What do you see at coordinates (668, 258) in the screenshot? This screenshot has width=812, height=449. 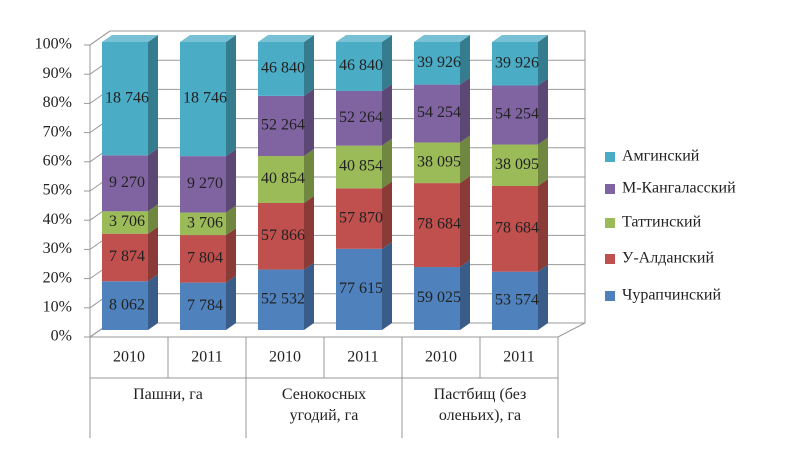 I see `legend-label: У-Алданский` at bounding box center [668, 258].